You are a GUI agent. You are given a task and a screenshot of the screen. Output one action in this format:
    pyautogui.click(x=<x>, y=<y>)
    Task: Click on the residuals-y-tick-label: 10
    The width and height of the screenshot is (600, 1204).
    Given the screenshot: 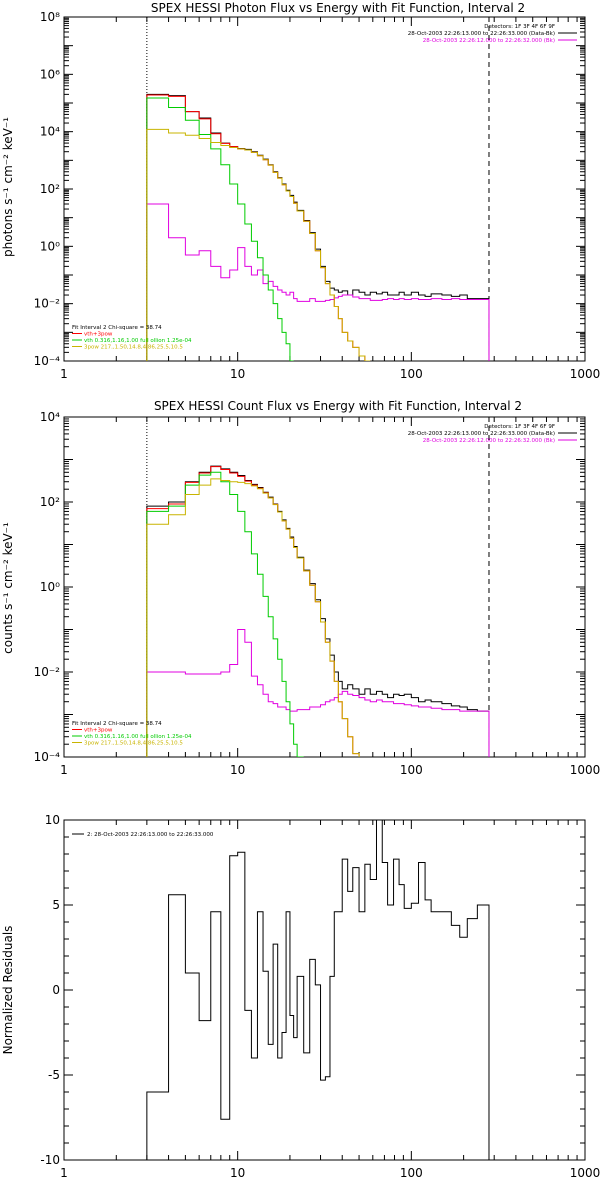 What is the action you would take?
    pyautogui.click(x=52, y=820)
    